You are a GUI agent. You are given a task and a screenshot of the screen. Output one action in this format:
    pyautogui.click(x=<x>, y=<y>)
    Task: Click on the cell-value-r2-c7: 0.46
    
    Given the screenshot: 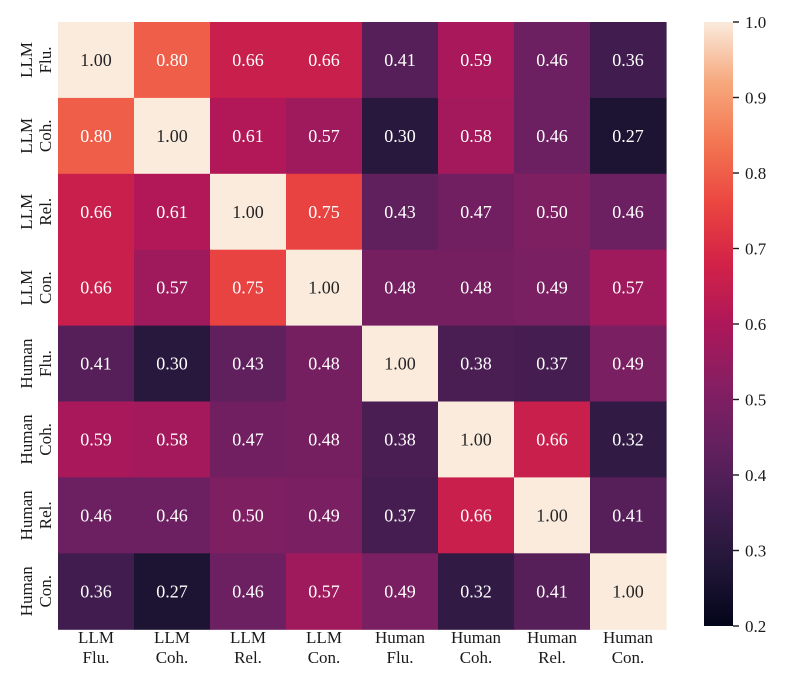 What is the action you would take?
    pyautogui.click(x=552, y=136)
    